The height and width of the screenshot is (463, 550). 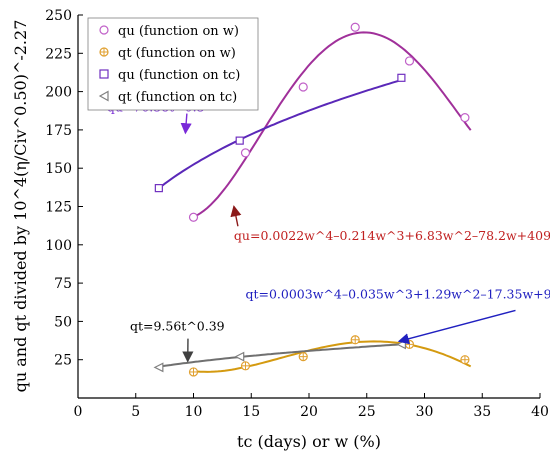 What do you see at coordinates (309, 441) in the screenshot?
I see `x-axis-title: tc (days) or w (%)` at bounding box center [309, 441].